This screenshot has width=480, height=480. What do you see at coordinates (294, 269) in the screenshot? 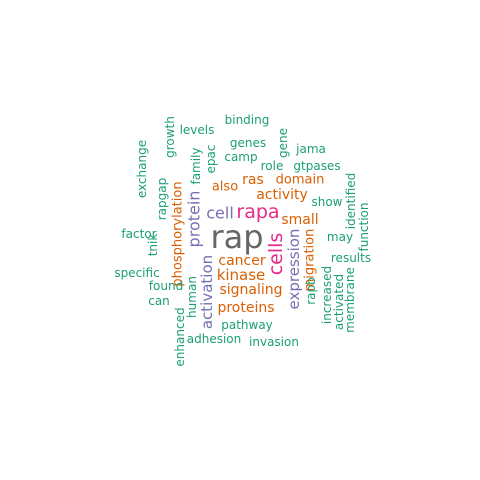
I see `word-expression: expression` at bounding box center [294, 269].